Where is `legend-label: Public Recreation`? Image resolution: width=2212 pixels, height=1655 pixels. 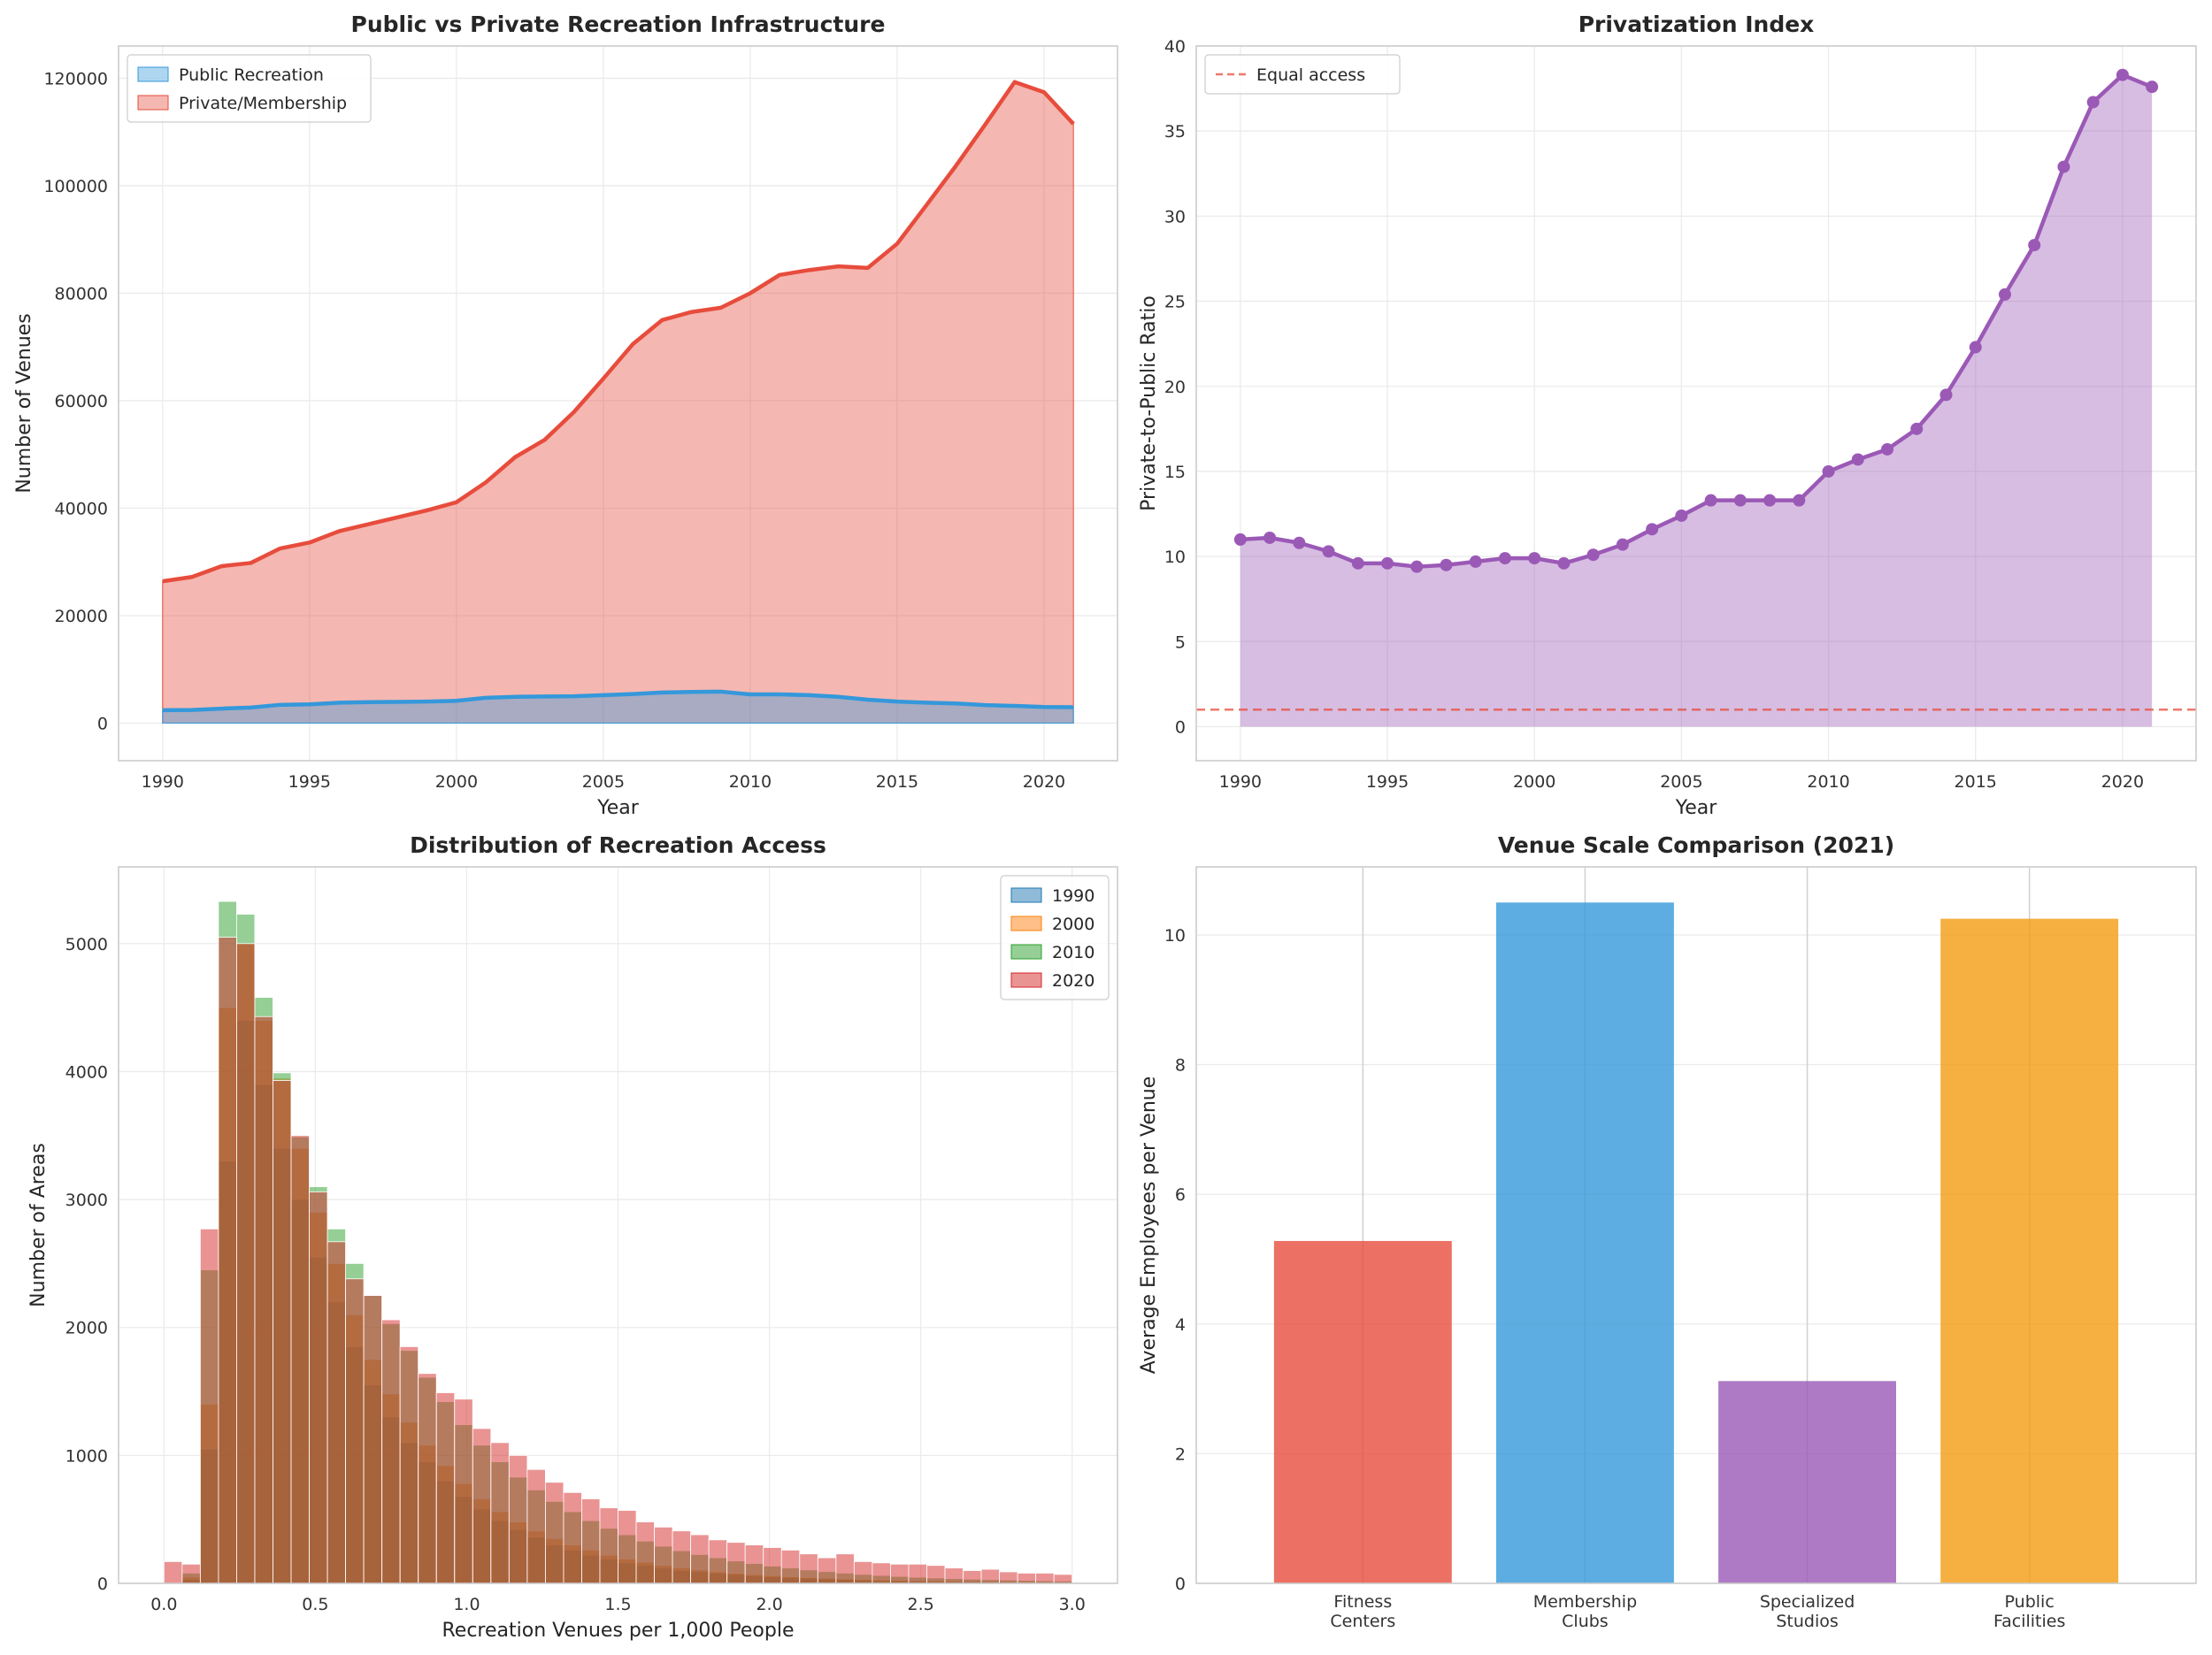
legend-label: Public Recreation is located at coordinates (252, 75).